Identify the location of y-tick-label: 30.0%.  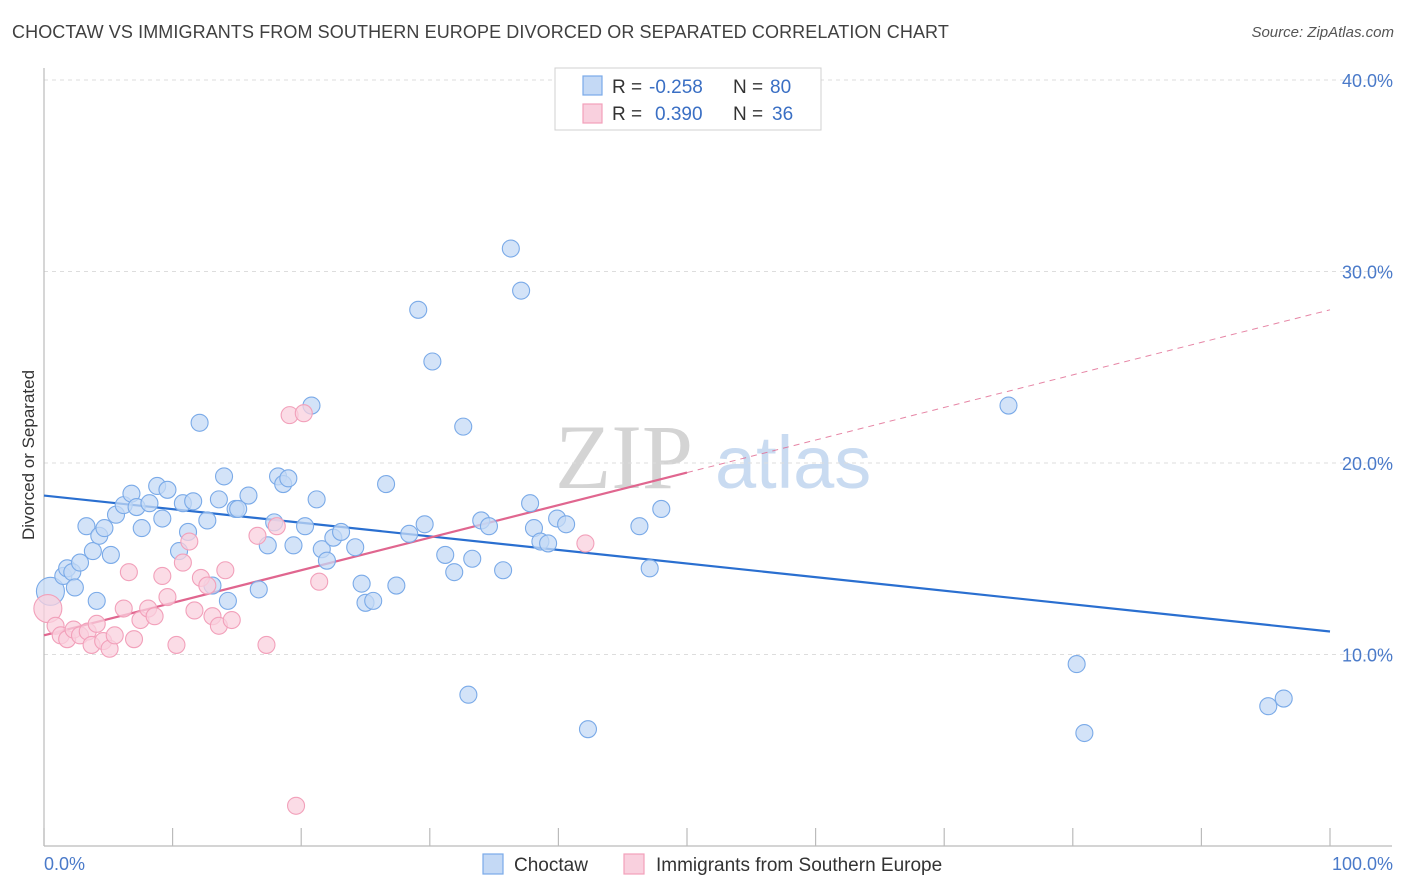
(1367, 273).